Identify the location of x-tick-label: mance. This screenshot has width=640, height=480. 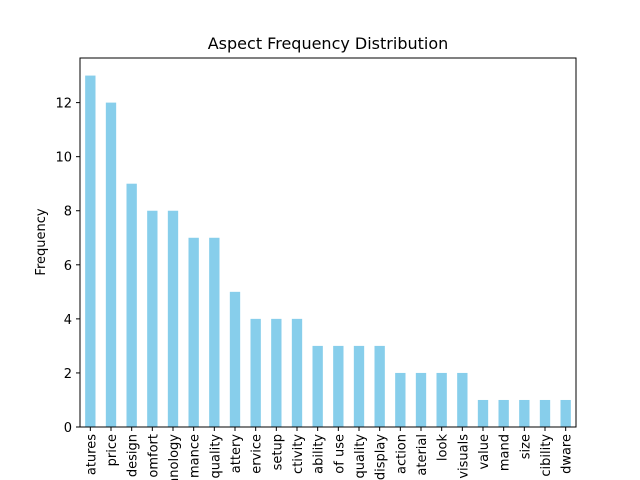
(195, 456).